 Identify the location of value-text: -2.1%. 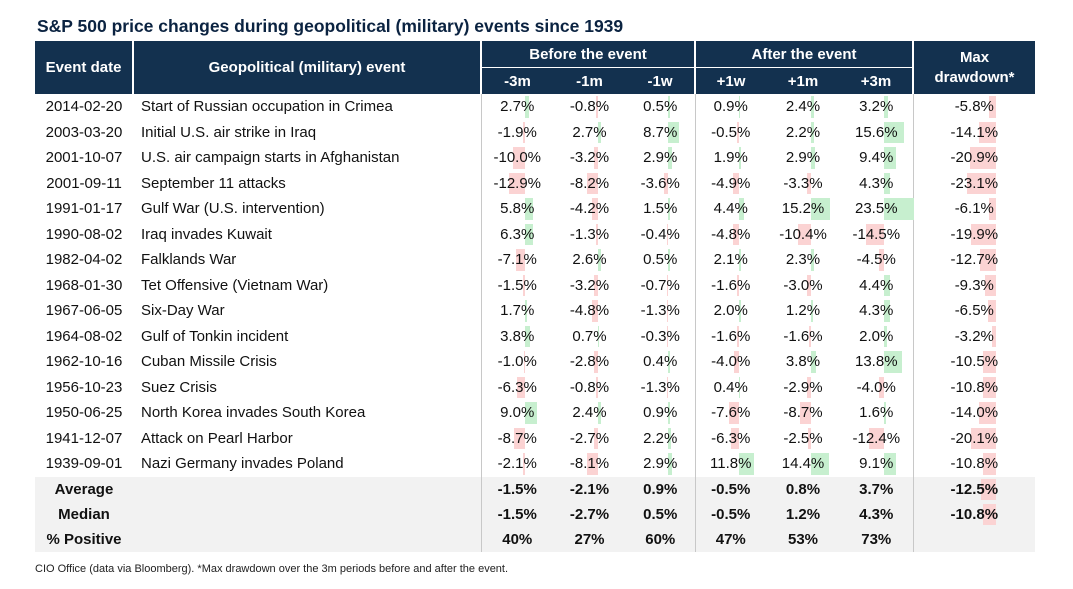
(517, 464).